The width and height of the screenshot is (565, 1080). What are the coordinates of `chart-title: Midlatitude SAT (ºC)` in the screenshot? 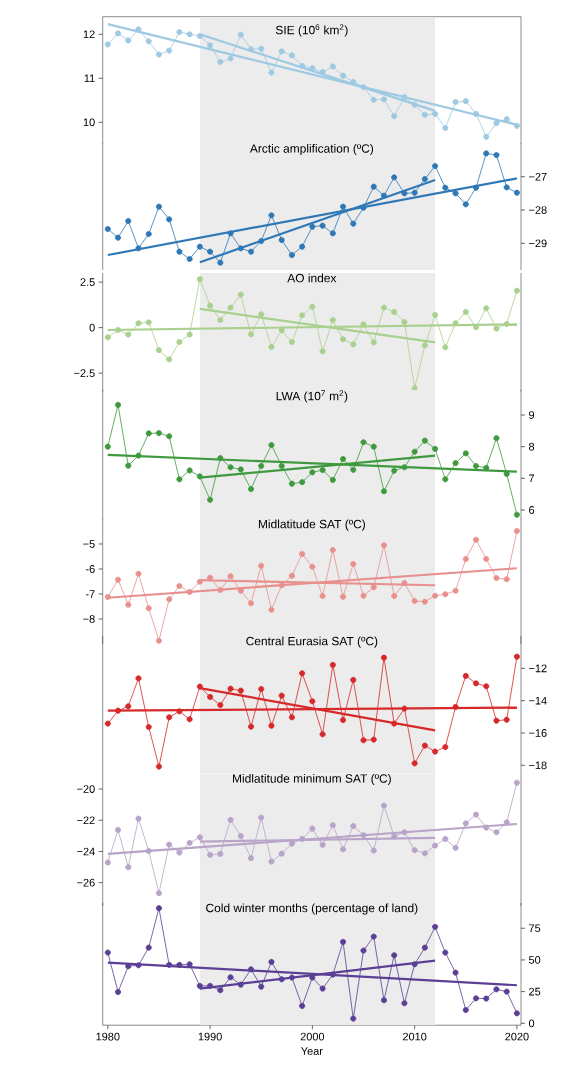 It's located at (311, 525).